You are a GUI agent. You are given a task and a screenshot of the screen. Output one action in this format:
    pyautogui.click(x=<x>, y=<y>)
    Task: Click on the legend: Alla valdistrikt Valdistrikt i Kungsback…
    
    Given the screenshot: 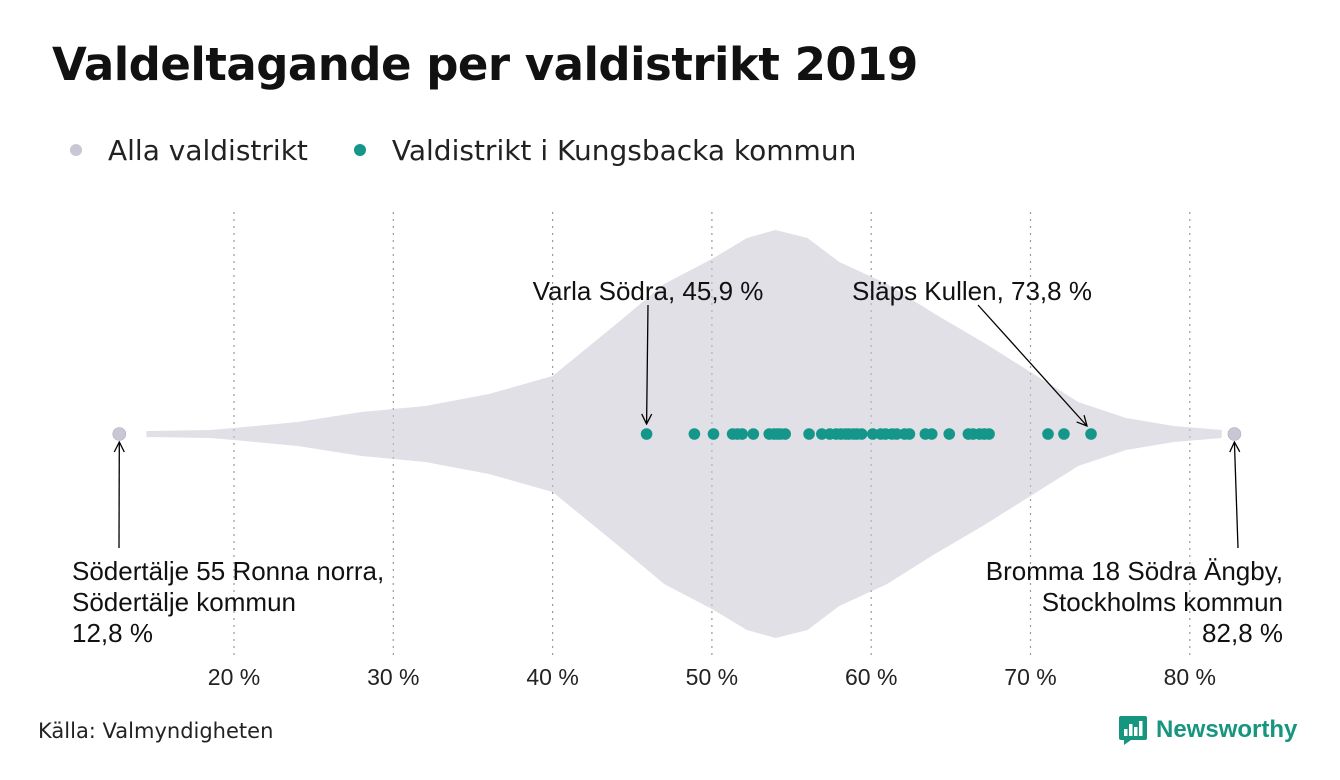 What is the action you would take?
    pyautogui.click(x=486, y=150)
    